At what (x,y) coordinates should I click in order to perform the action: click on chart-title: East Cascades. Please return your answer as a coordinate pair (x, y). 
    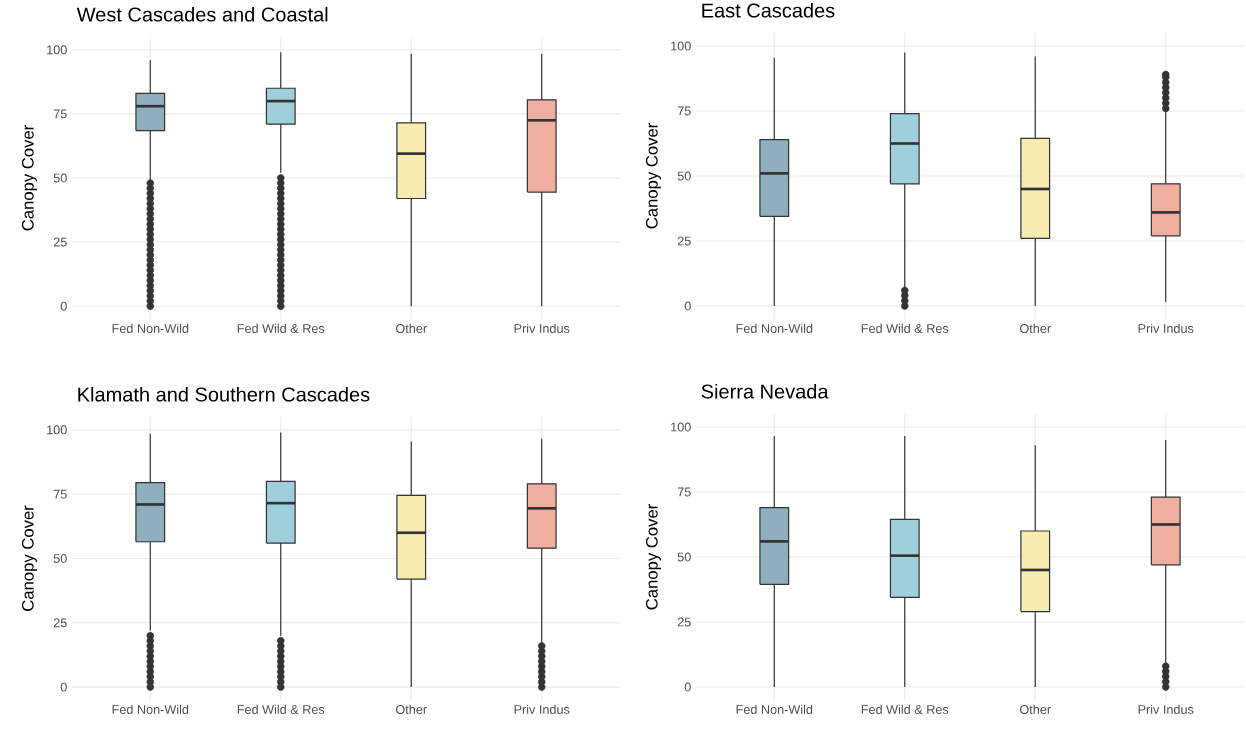
    Looking at the image, I should click on (768, 10).